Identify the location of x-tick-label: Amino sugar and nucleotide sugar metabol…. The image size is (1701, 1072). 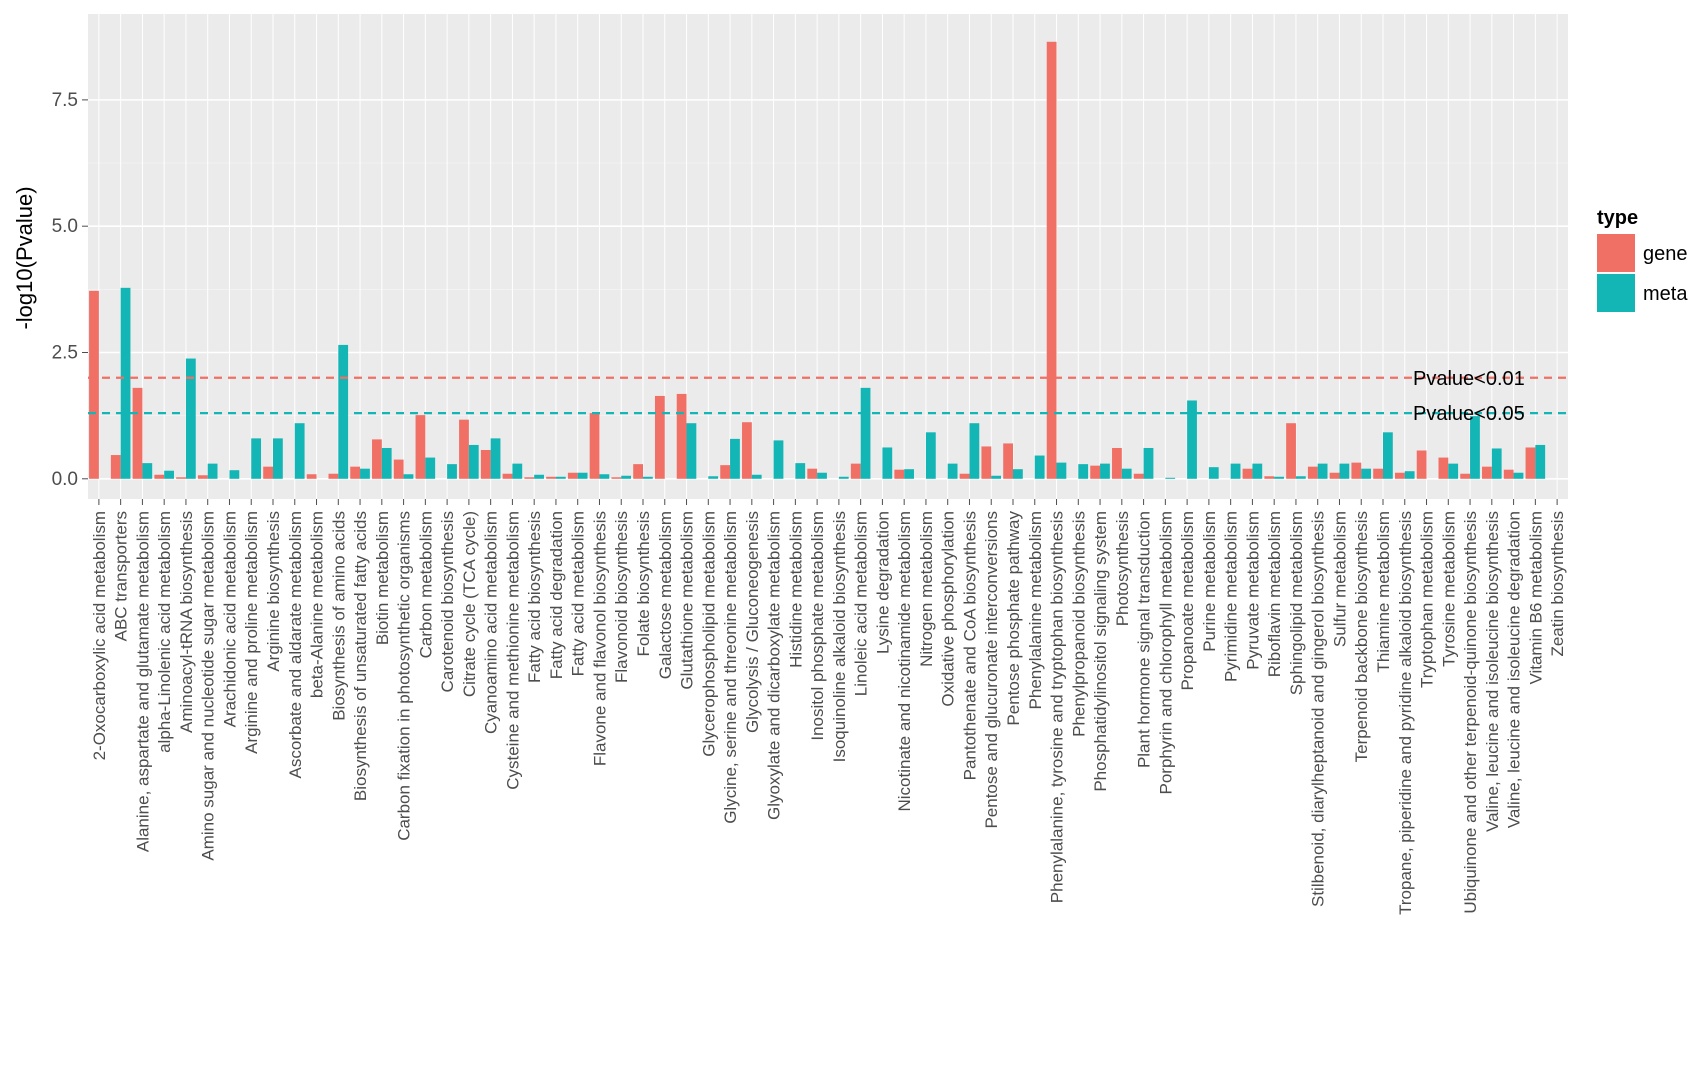
(208, 686).